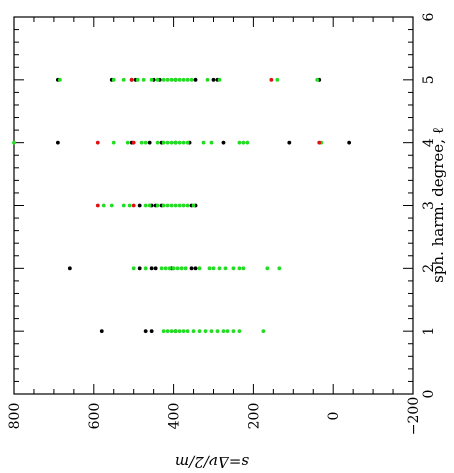  I want to click on y-tick-label: 0, so click(334, 416).